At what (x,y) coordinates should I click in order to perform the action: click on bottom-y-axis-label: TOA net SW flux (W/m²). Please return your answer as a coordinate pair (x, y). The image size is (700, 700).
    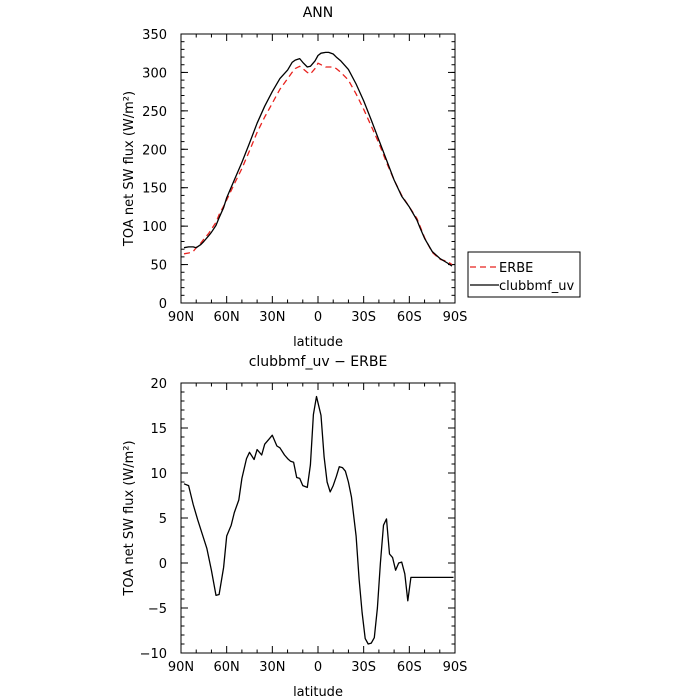
    Looking at the image, I should click on (129, 518).